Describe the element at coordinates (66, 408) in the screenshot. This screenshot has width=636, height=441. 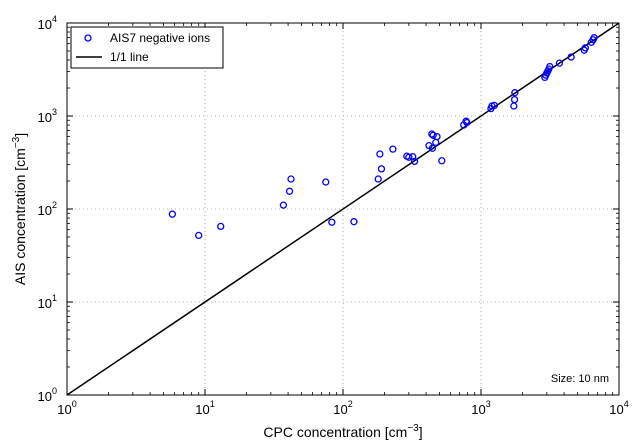
I see `x-tick-label: 10⁰` at that location.